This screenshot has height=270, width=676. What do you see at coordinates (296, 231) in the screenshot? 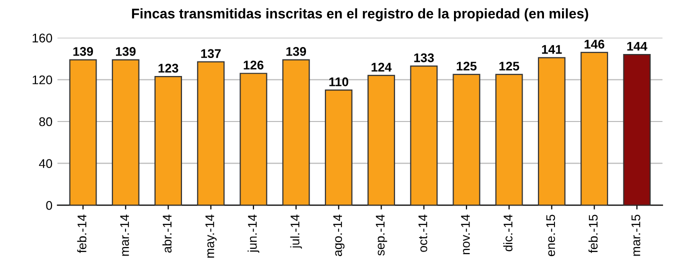
I see `x-tick-label: jul.-14` at bounding box center [296, 231].